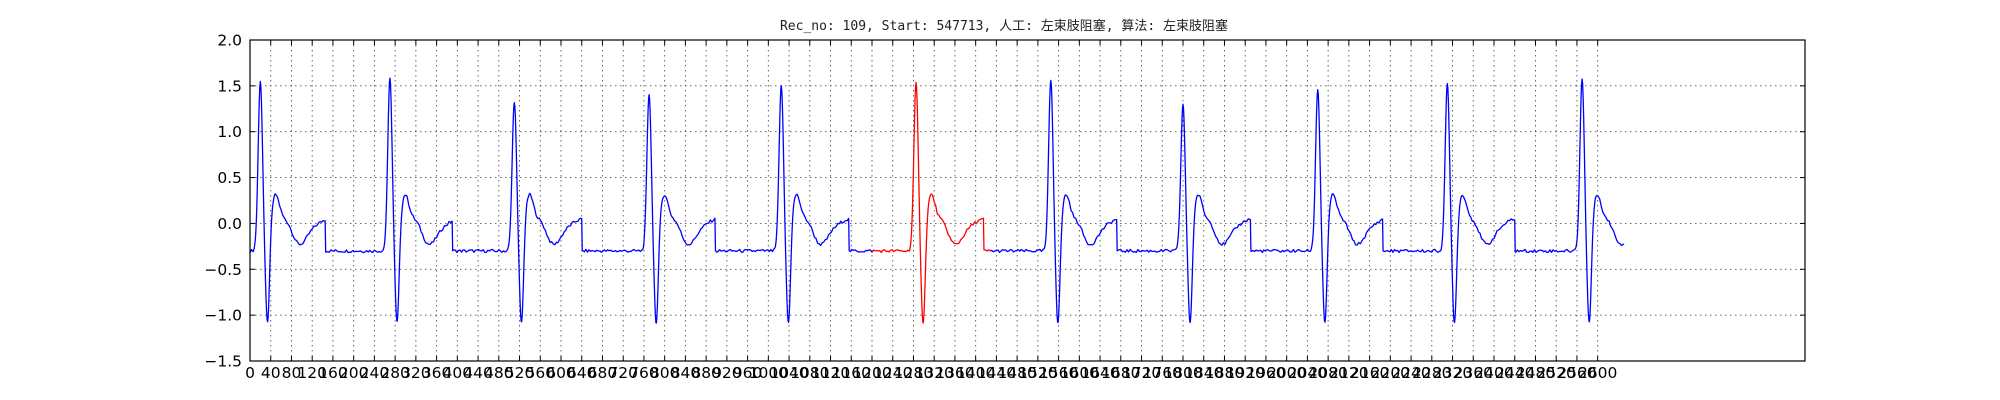 The height and width of the screenshot is (400, 2000). Describe the element at coordinates (954, 373) in the screenshot. I see `x-tick-label: 1360` at that location.